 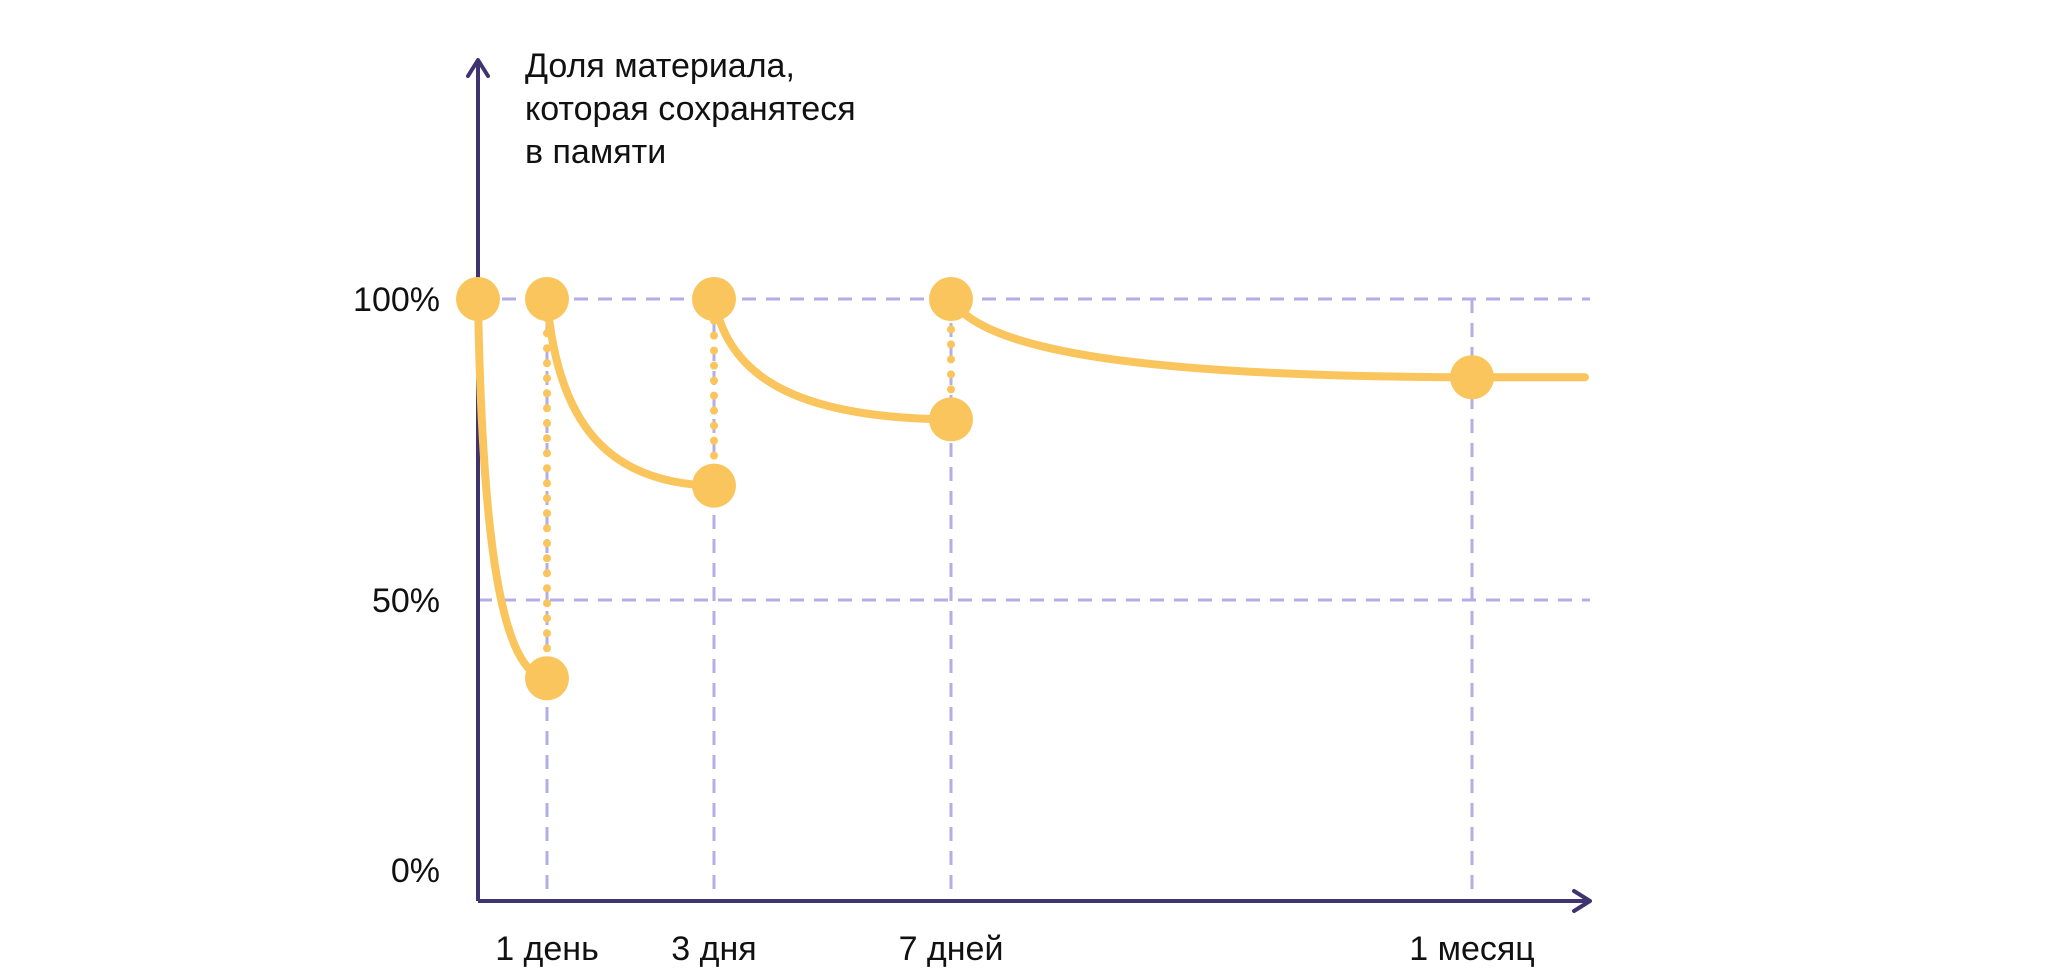 What do you see at coordinates (1015, 949) in the screenshot?
I see `x-tick-labels: 1 день 3 дня 7 дней 1 месяц` at bounding box center [1015, 949].